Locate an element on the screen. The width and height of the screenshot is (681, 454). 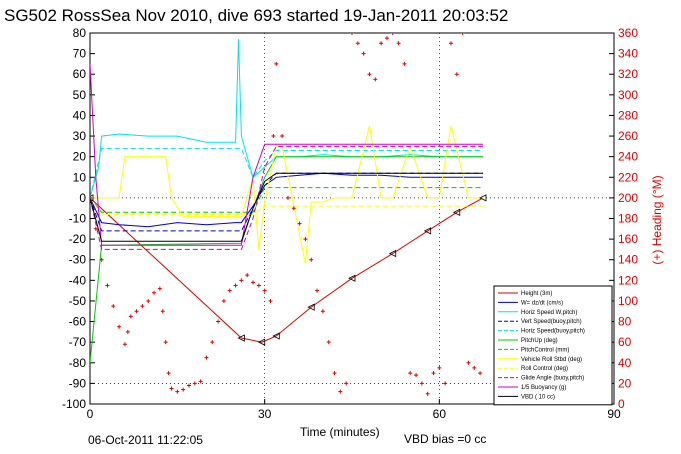
legend-label: 1/5 Buoyancy (g) is located at coordinates (543, 388).